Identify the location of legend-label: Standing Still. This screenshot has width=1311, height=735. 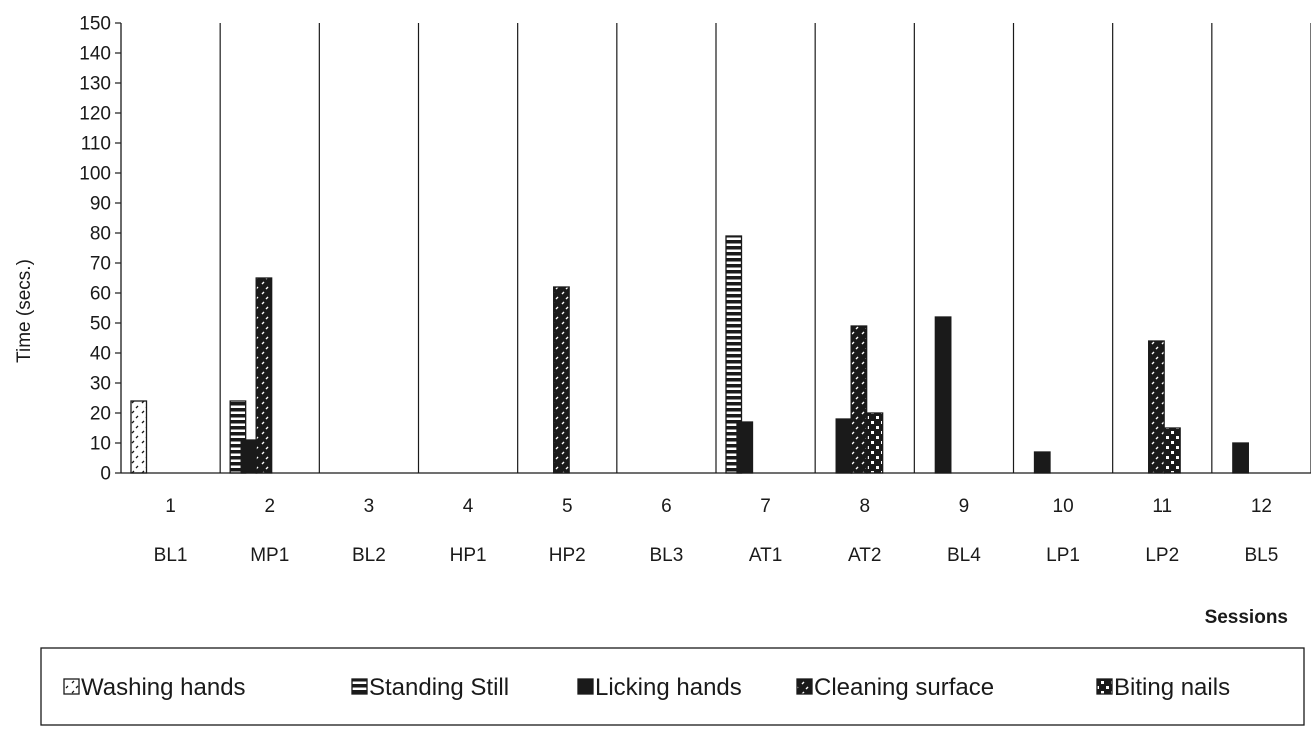
(439, 687).